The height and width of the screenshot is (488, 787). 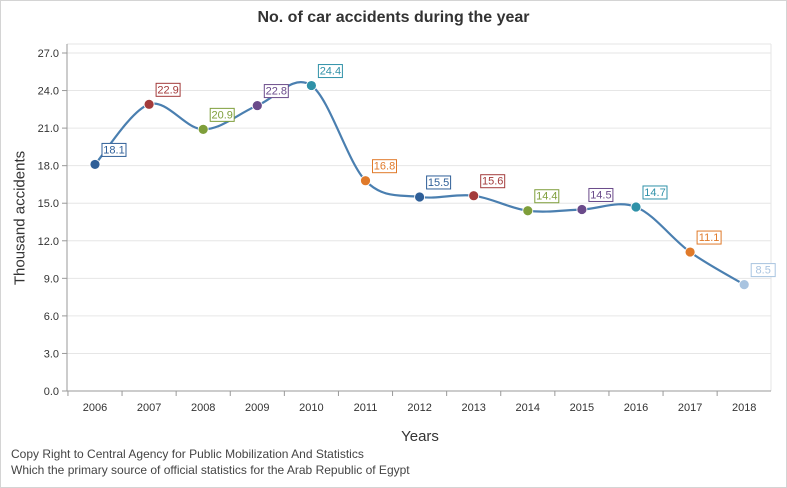 I want to click on x-tick-label: 2006, so click(x=95, y=408).